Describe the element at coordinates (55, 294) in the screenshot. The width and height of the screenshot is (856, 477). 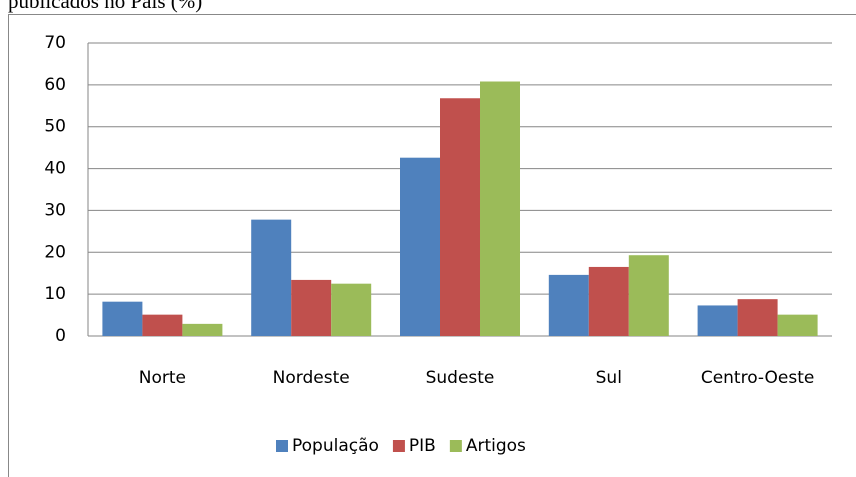
I see `y-tick-label: 10` at that location.